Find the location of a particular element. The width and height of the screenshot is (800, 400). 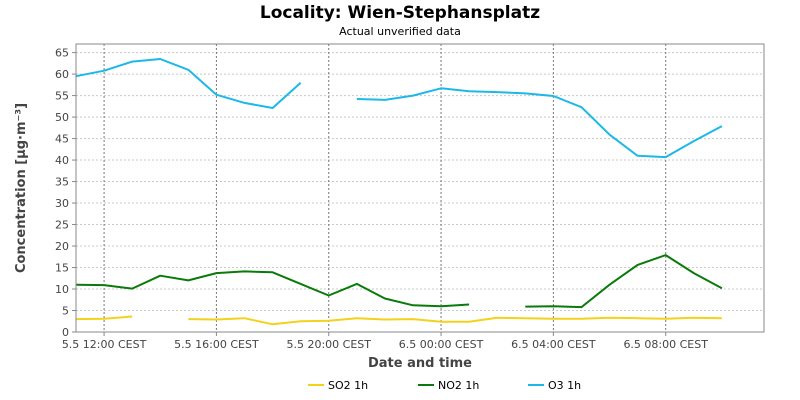

y-tick-label: 30 is located at coordinates (62, 203).